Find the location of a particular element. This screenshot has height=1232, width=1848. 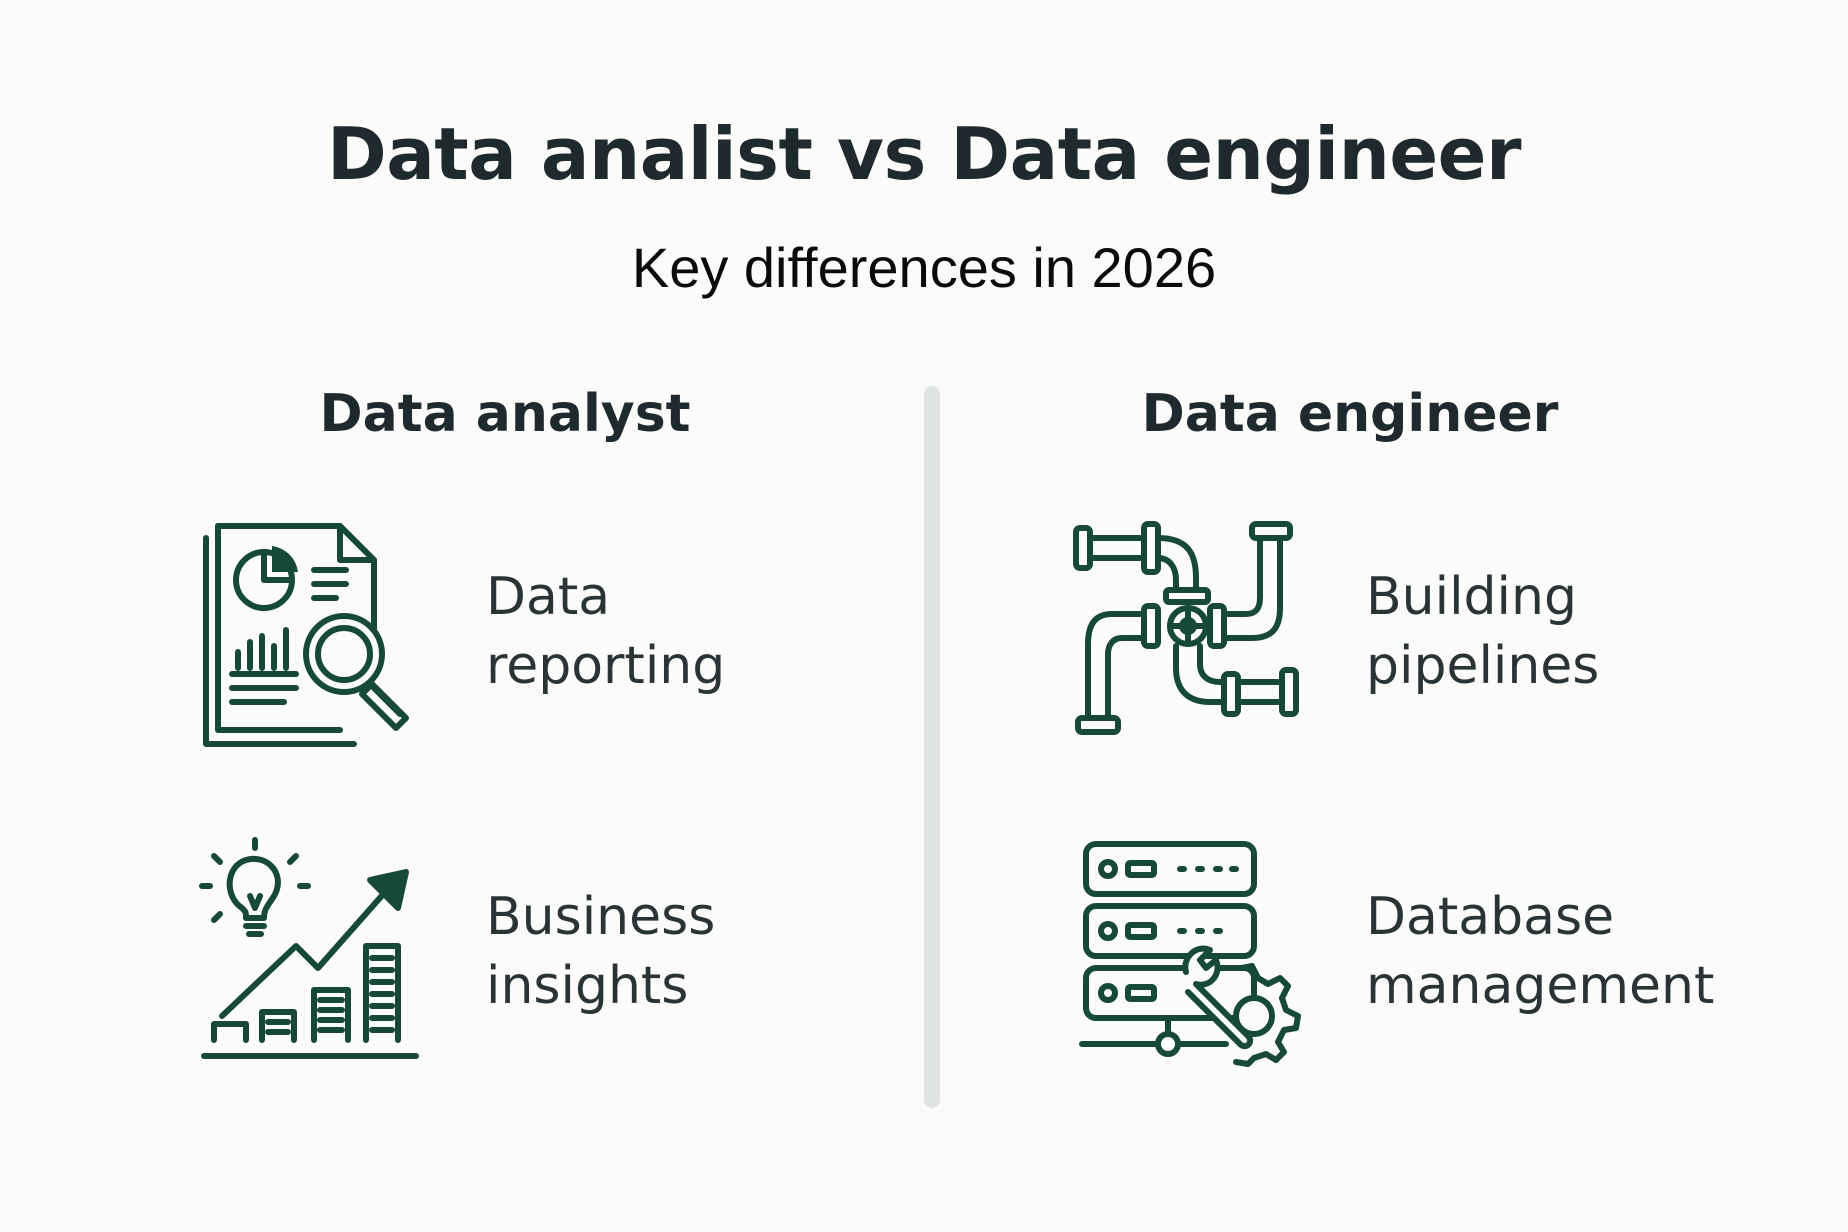

item-database-management: Database management is located at coordinates (1540, 952).